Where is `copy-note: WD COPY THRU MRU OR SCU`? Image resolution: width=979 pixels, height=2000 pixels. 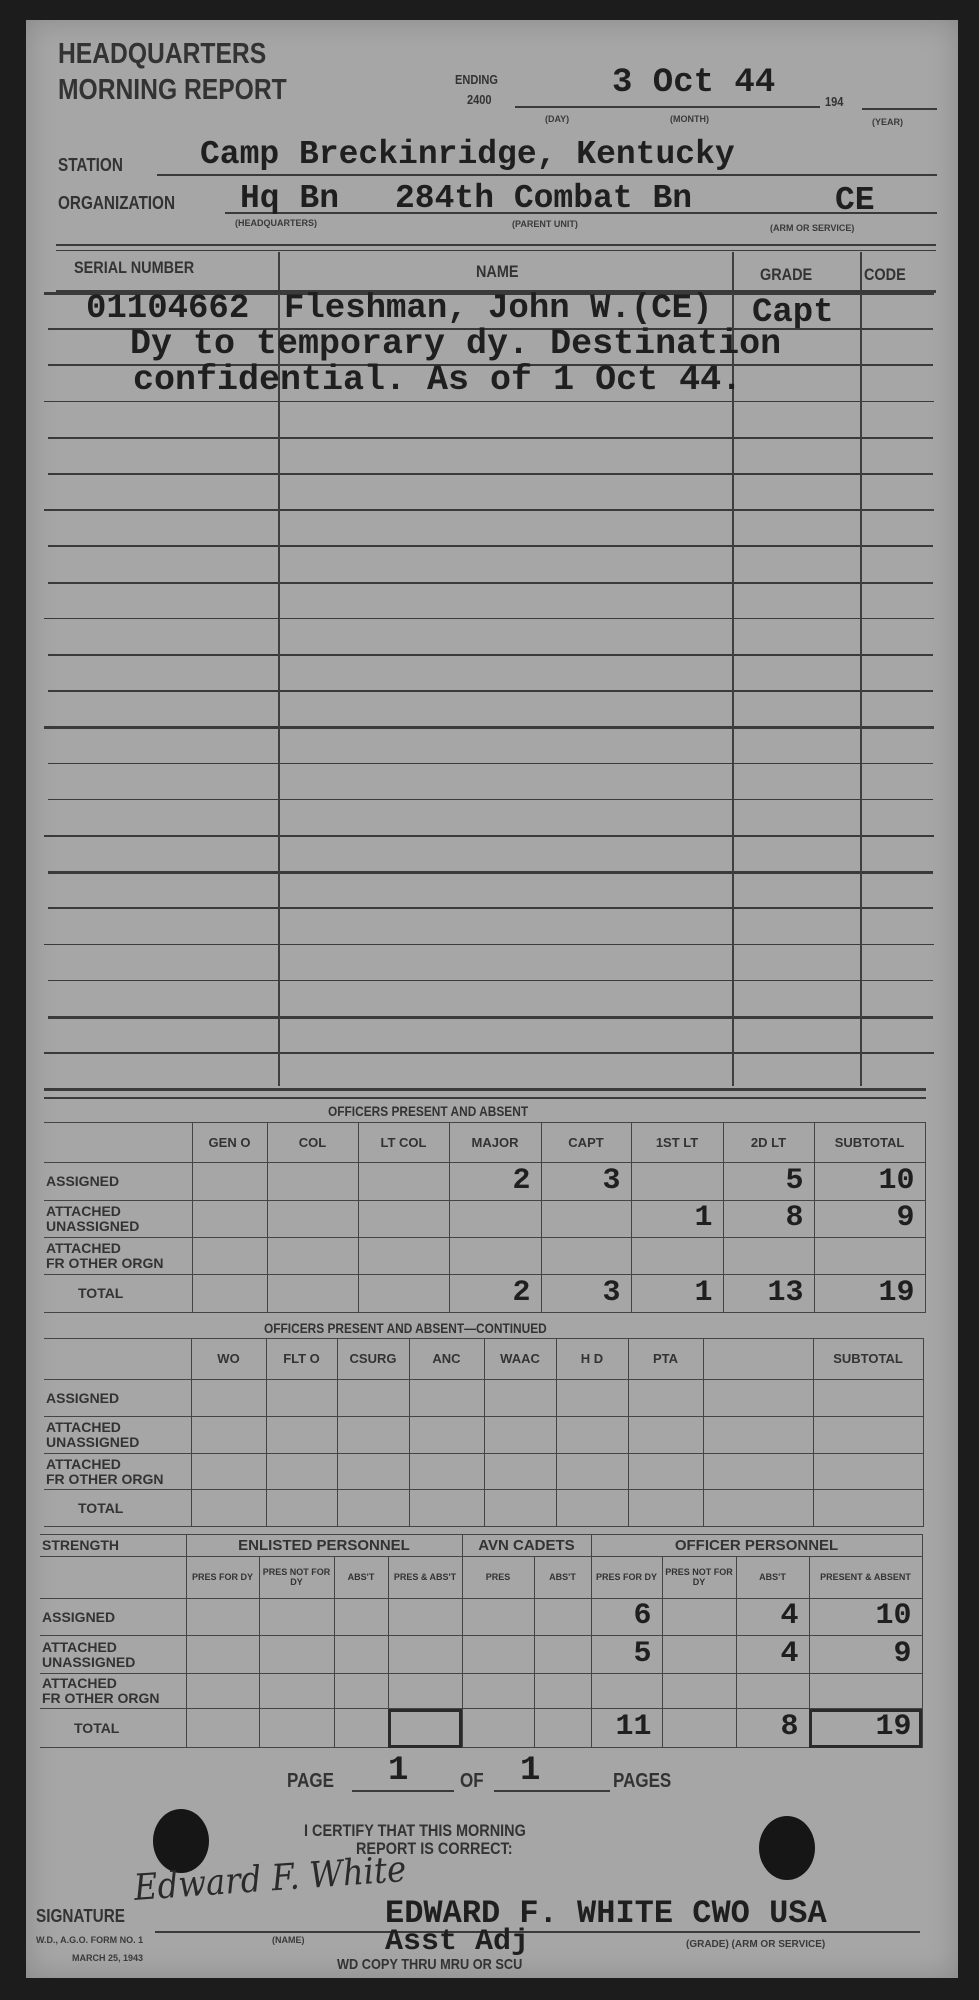
copy-note: WD COPY THRU MRU OR SCU is located at coordinates (430, 1964).